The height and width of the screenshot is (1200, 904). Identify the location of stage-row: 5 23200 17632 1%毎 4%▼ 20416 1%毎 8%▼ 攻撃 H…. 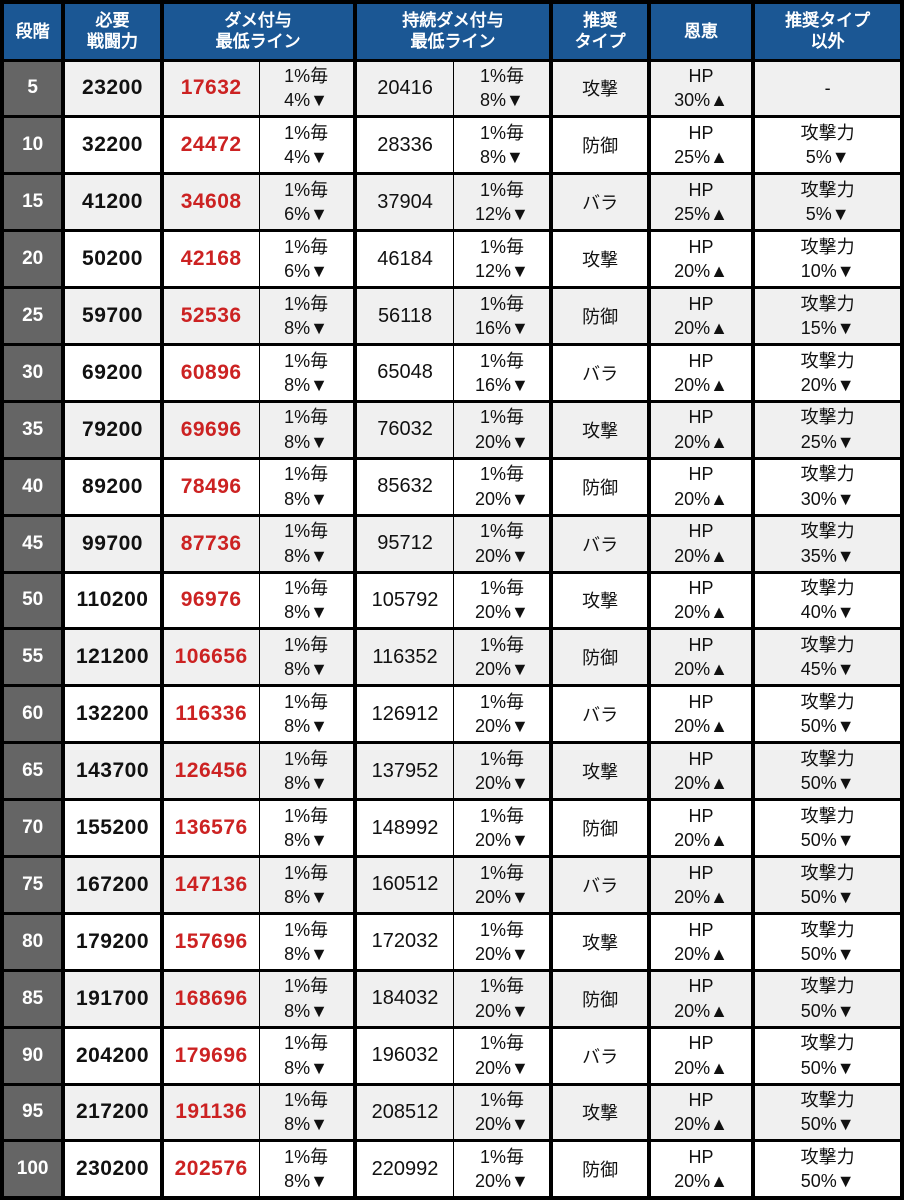
(452, 88).